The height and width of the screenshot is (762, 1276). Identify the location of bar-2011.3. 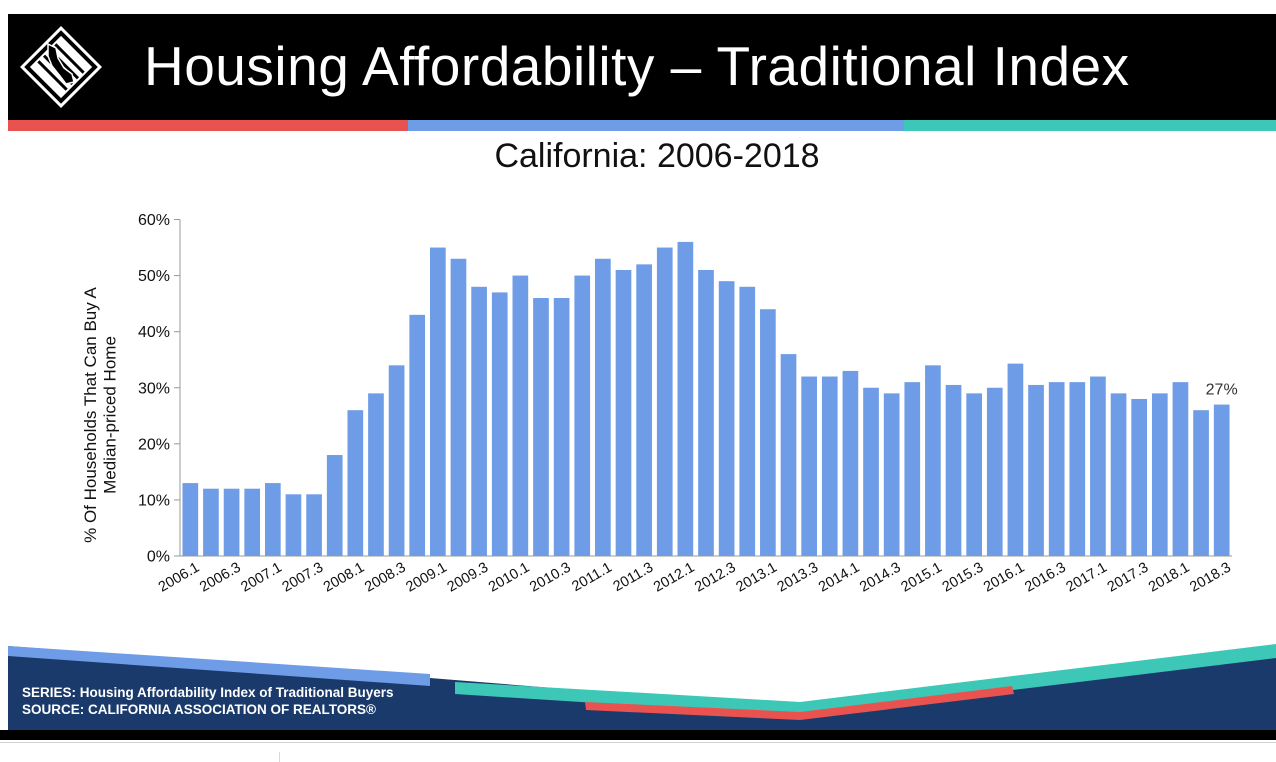
(644, 410).